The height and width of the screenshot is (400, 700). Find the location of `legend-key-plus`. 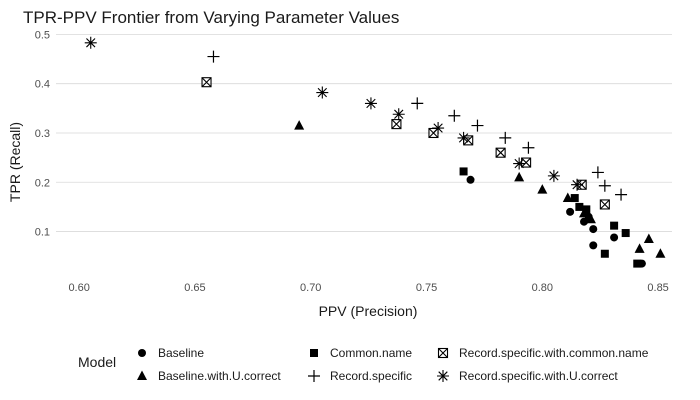

legend-key-plus is located at coordinates (314, 376).